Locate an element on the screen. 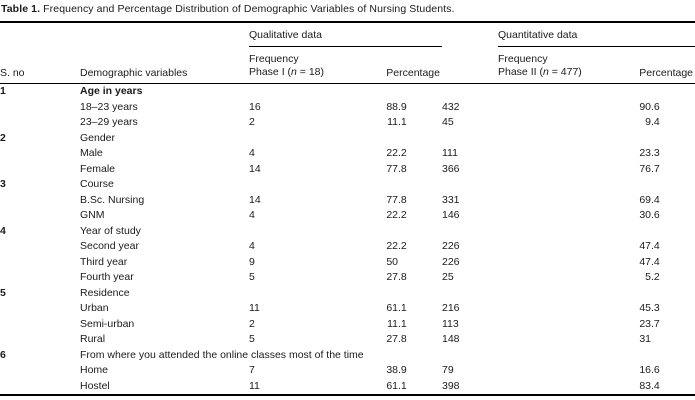 This screenshot has height=400, width=695. column-header-variable: Demographic variables is located at coordinates (164, 65).